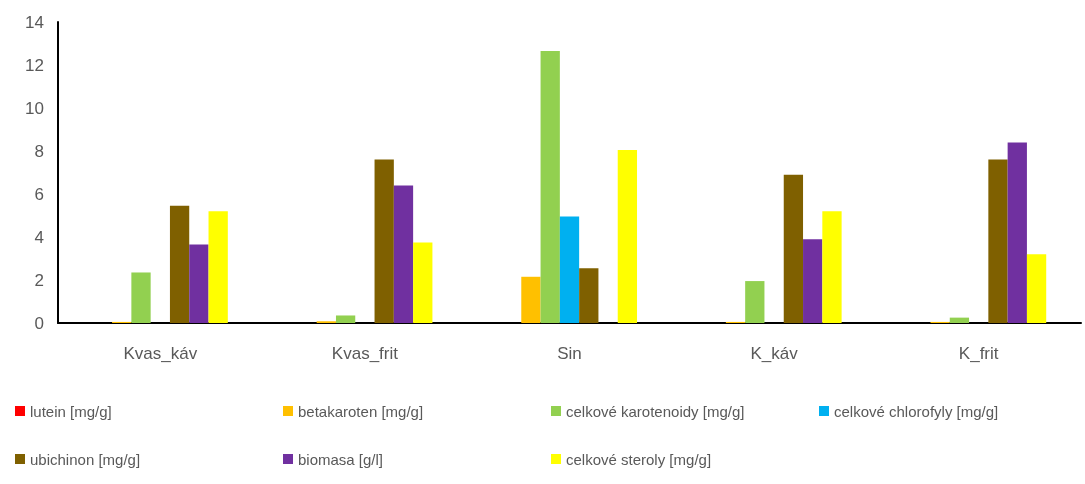  I want to click on y-tick-label: 2, so click(39, 280).